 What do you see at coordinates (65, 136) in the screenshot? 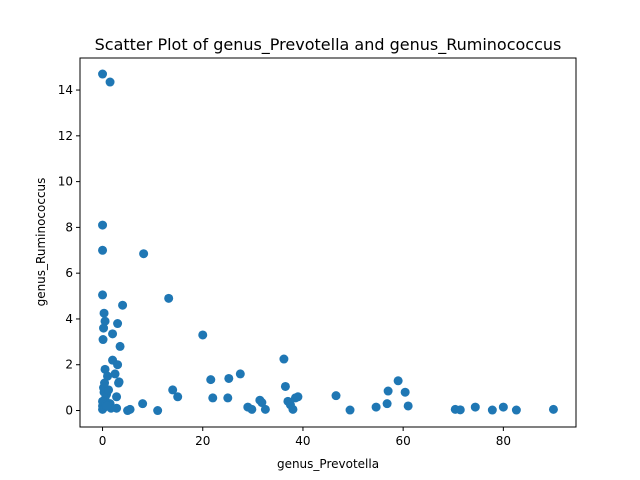
I see `y-tick-label: 12` at bounding box center [65, 136].